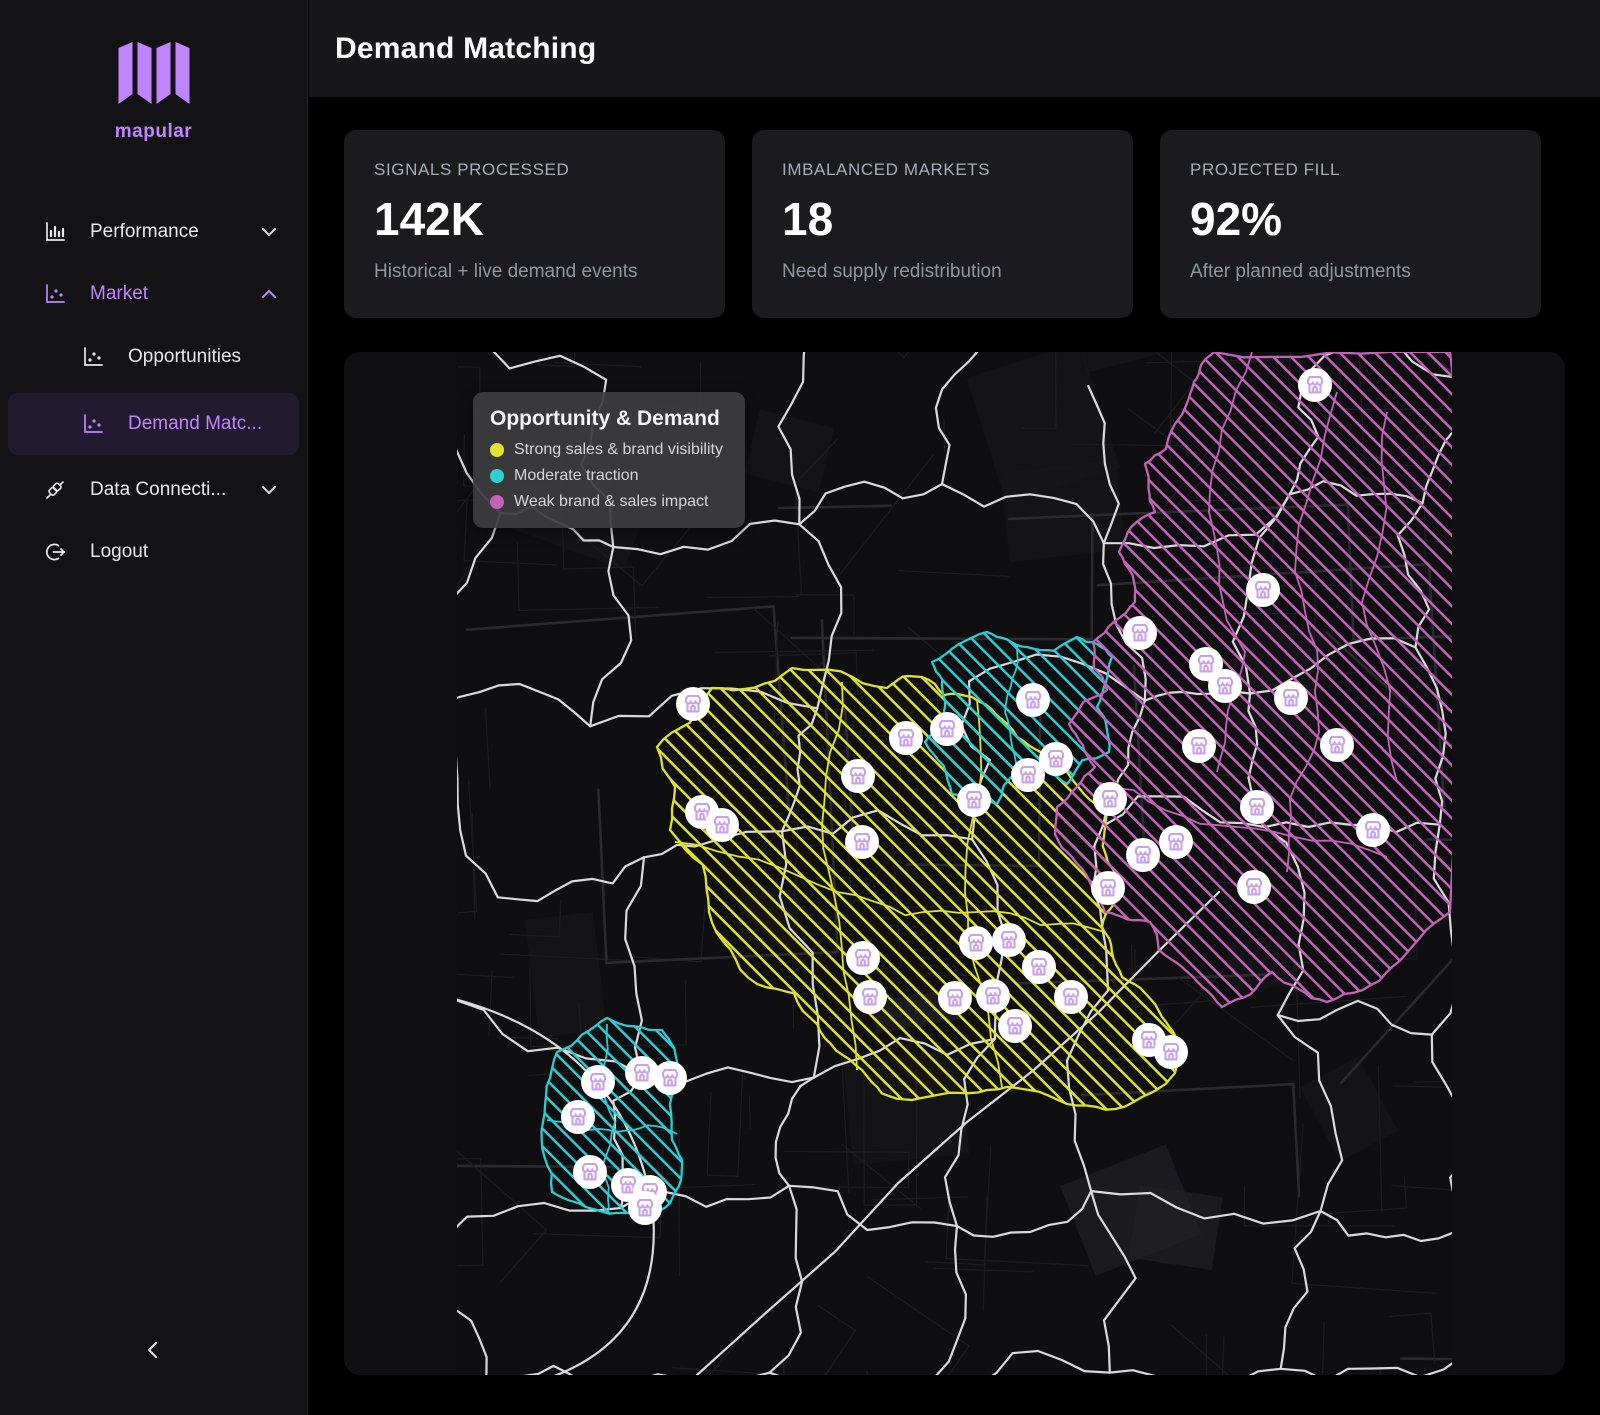 The image size is (1600, 1415). Describe the element at coordinates (506, 271) in the screenshot. I see `stat-description: Historical + live demand events` at that location.